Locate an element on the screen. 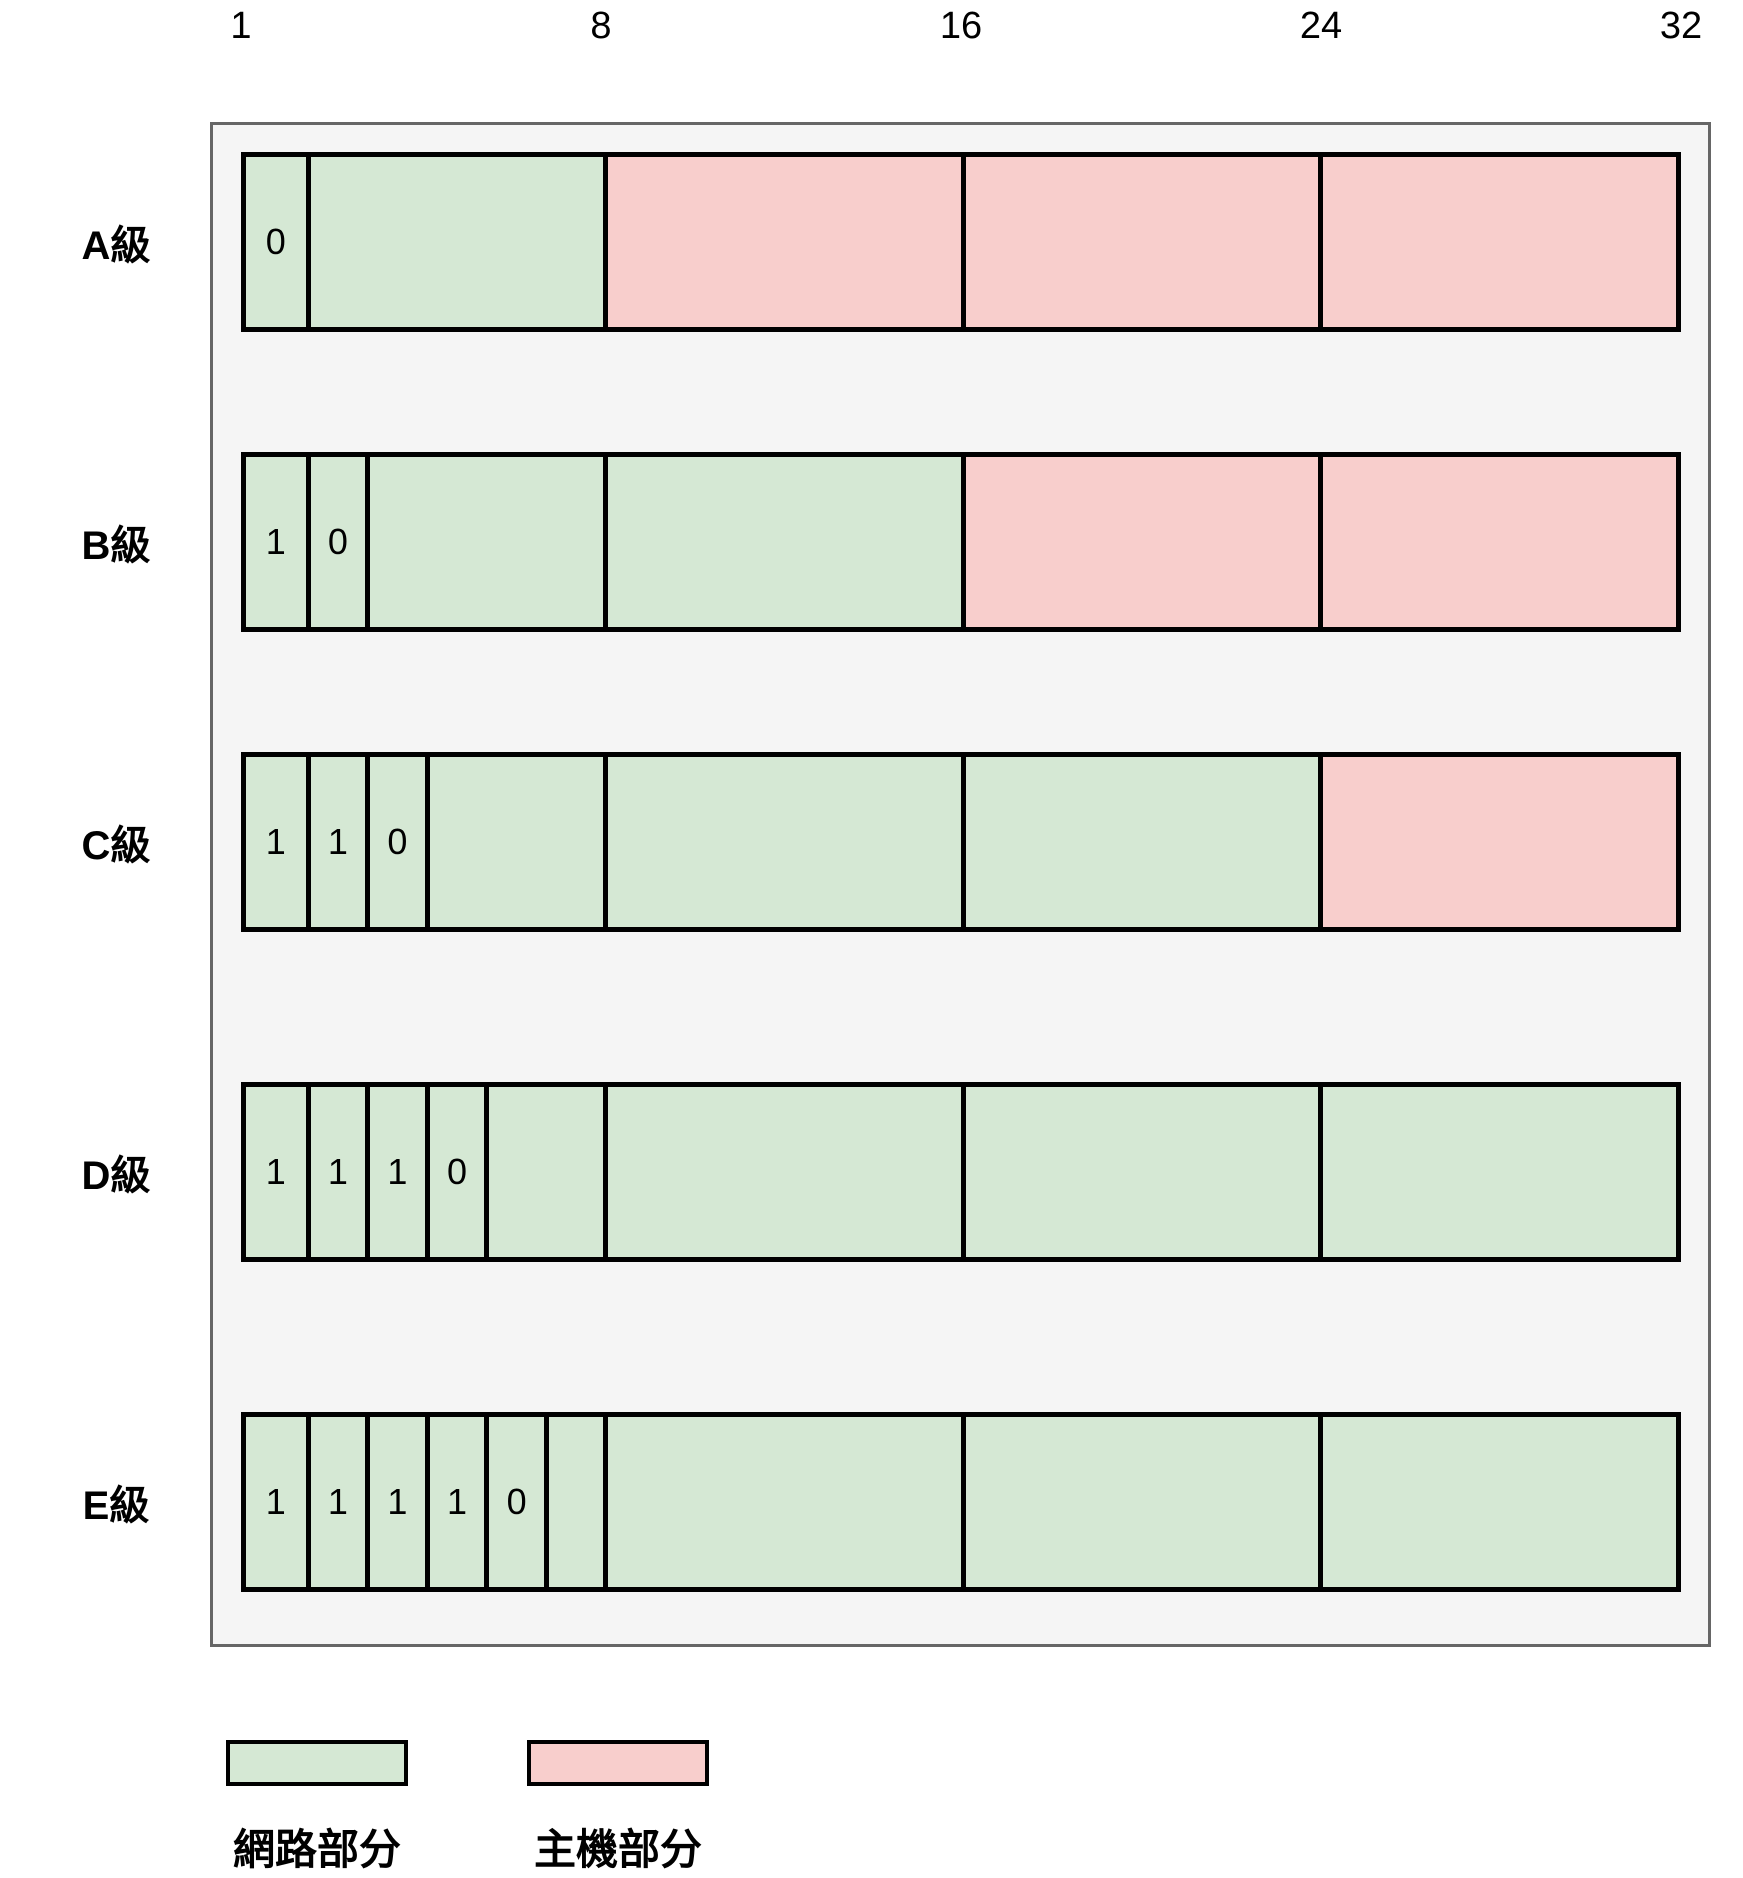 Image resolution: width=1743 pixels, height=1878 pixels. row-label: D級 is located at coordinates (116, 1176).